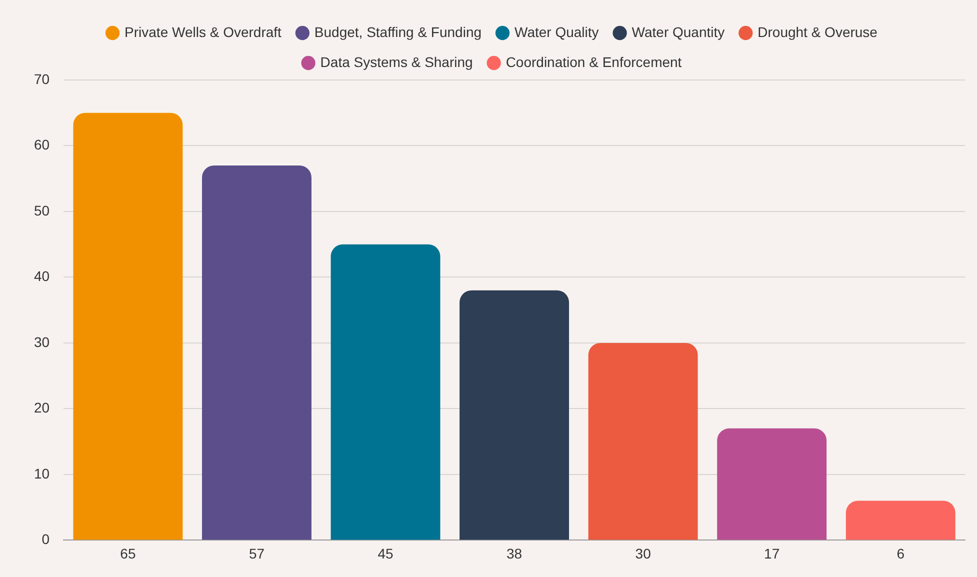 The image size is (977, 577). What do you see at coordinates (556, 32) in the screenshot?
I see `legend-label: Water Quality` at bounding box center [556, 32].